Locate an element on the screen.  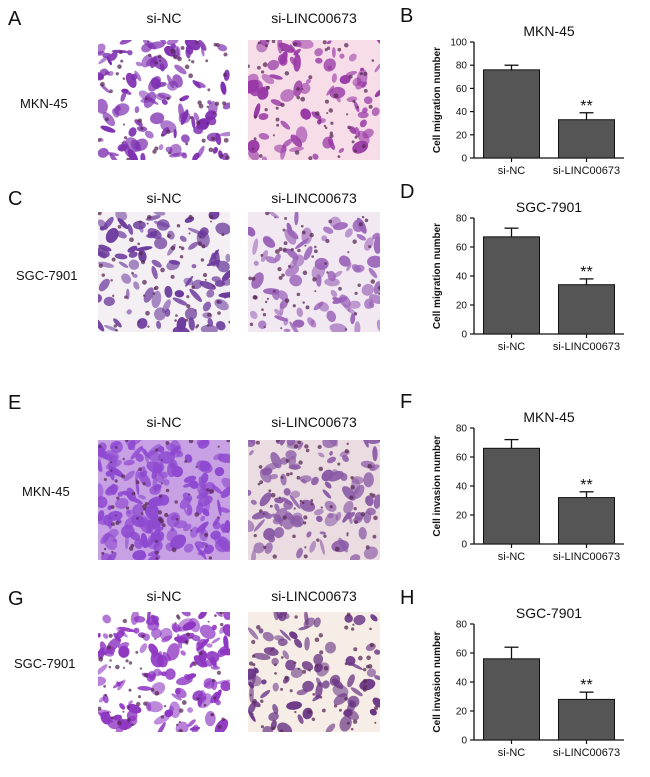
panel-letter: F is located at coordinates (406, 402).